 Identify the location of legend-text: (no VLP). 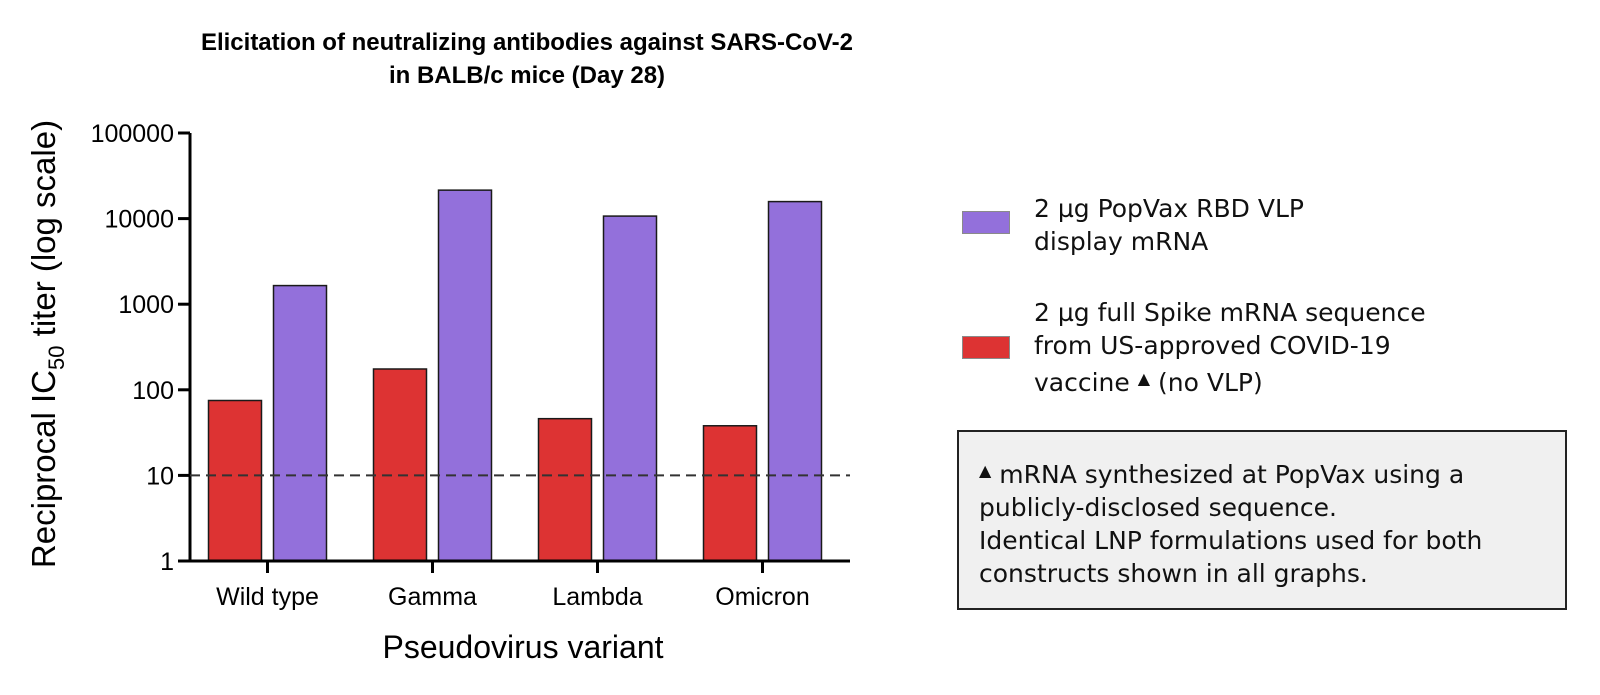
(1210, 382).